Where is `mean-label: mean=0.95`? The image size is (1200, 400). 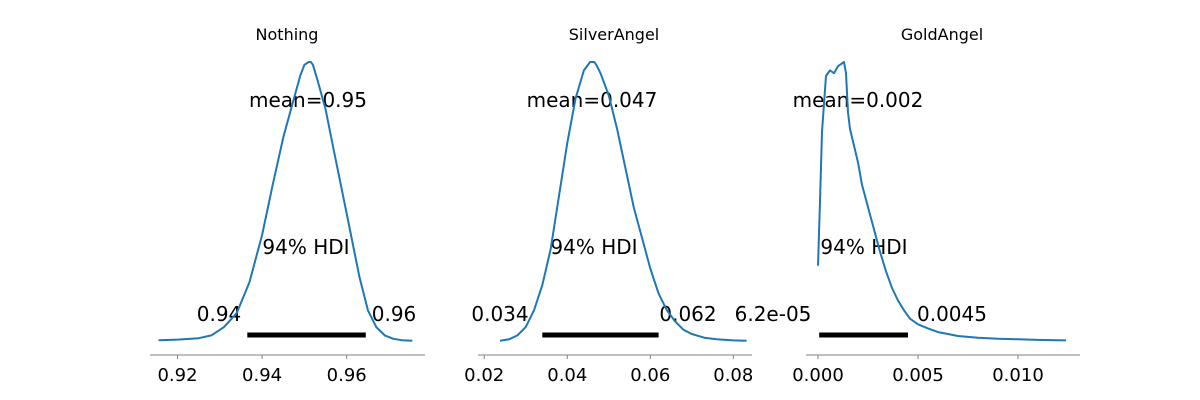 mean-label: mean=0.95 is located at coordinates (308, 100).